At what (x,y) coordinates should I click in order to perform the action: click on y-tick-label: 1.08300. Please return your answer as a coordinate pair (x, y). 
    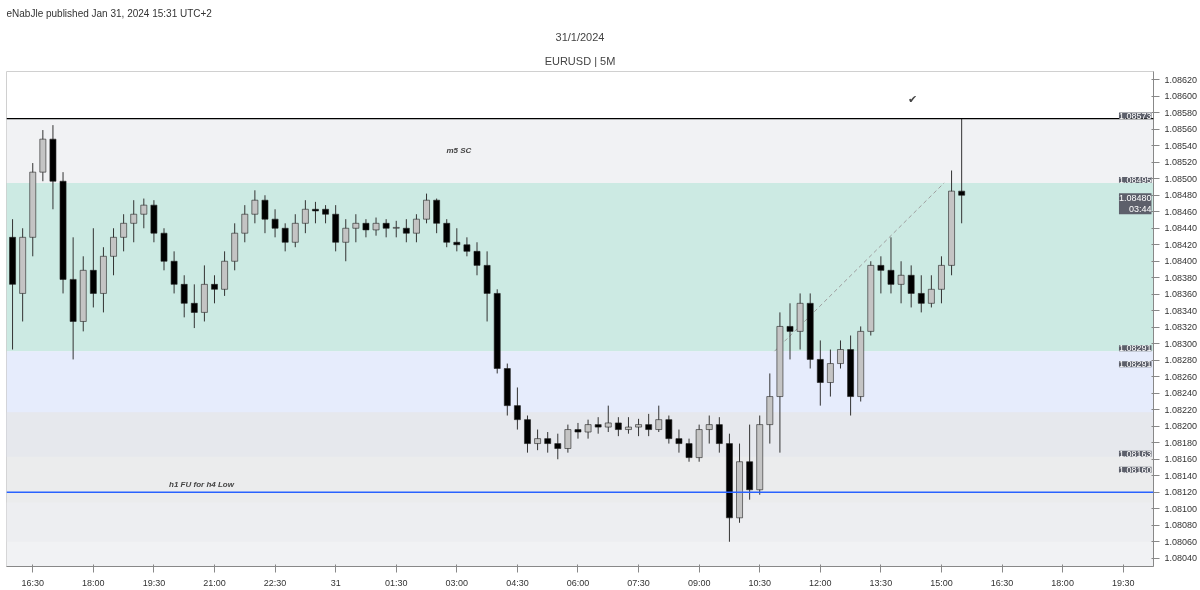
    Looking at the image, I should click on (1181, 343).